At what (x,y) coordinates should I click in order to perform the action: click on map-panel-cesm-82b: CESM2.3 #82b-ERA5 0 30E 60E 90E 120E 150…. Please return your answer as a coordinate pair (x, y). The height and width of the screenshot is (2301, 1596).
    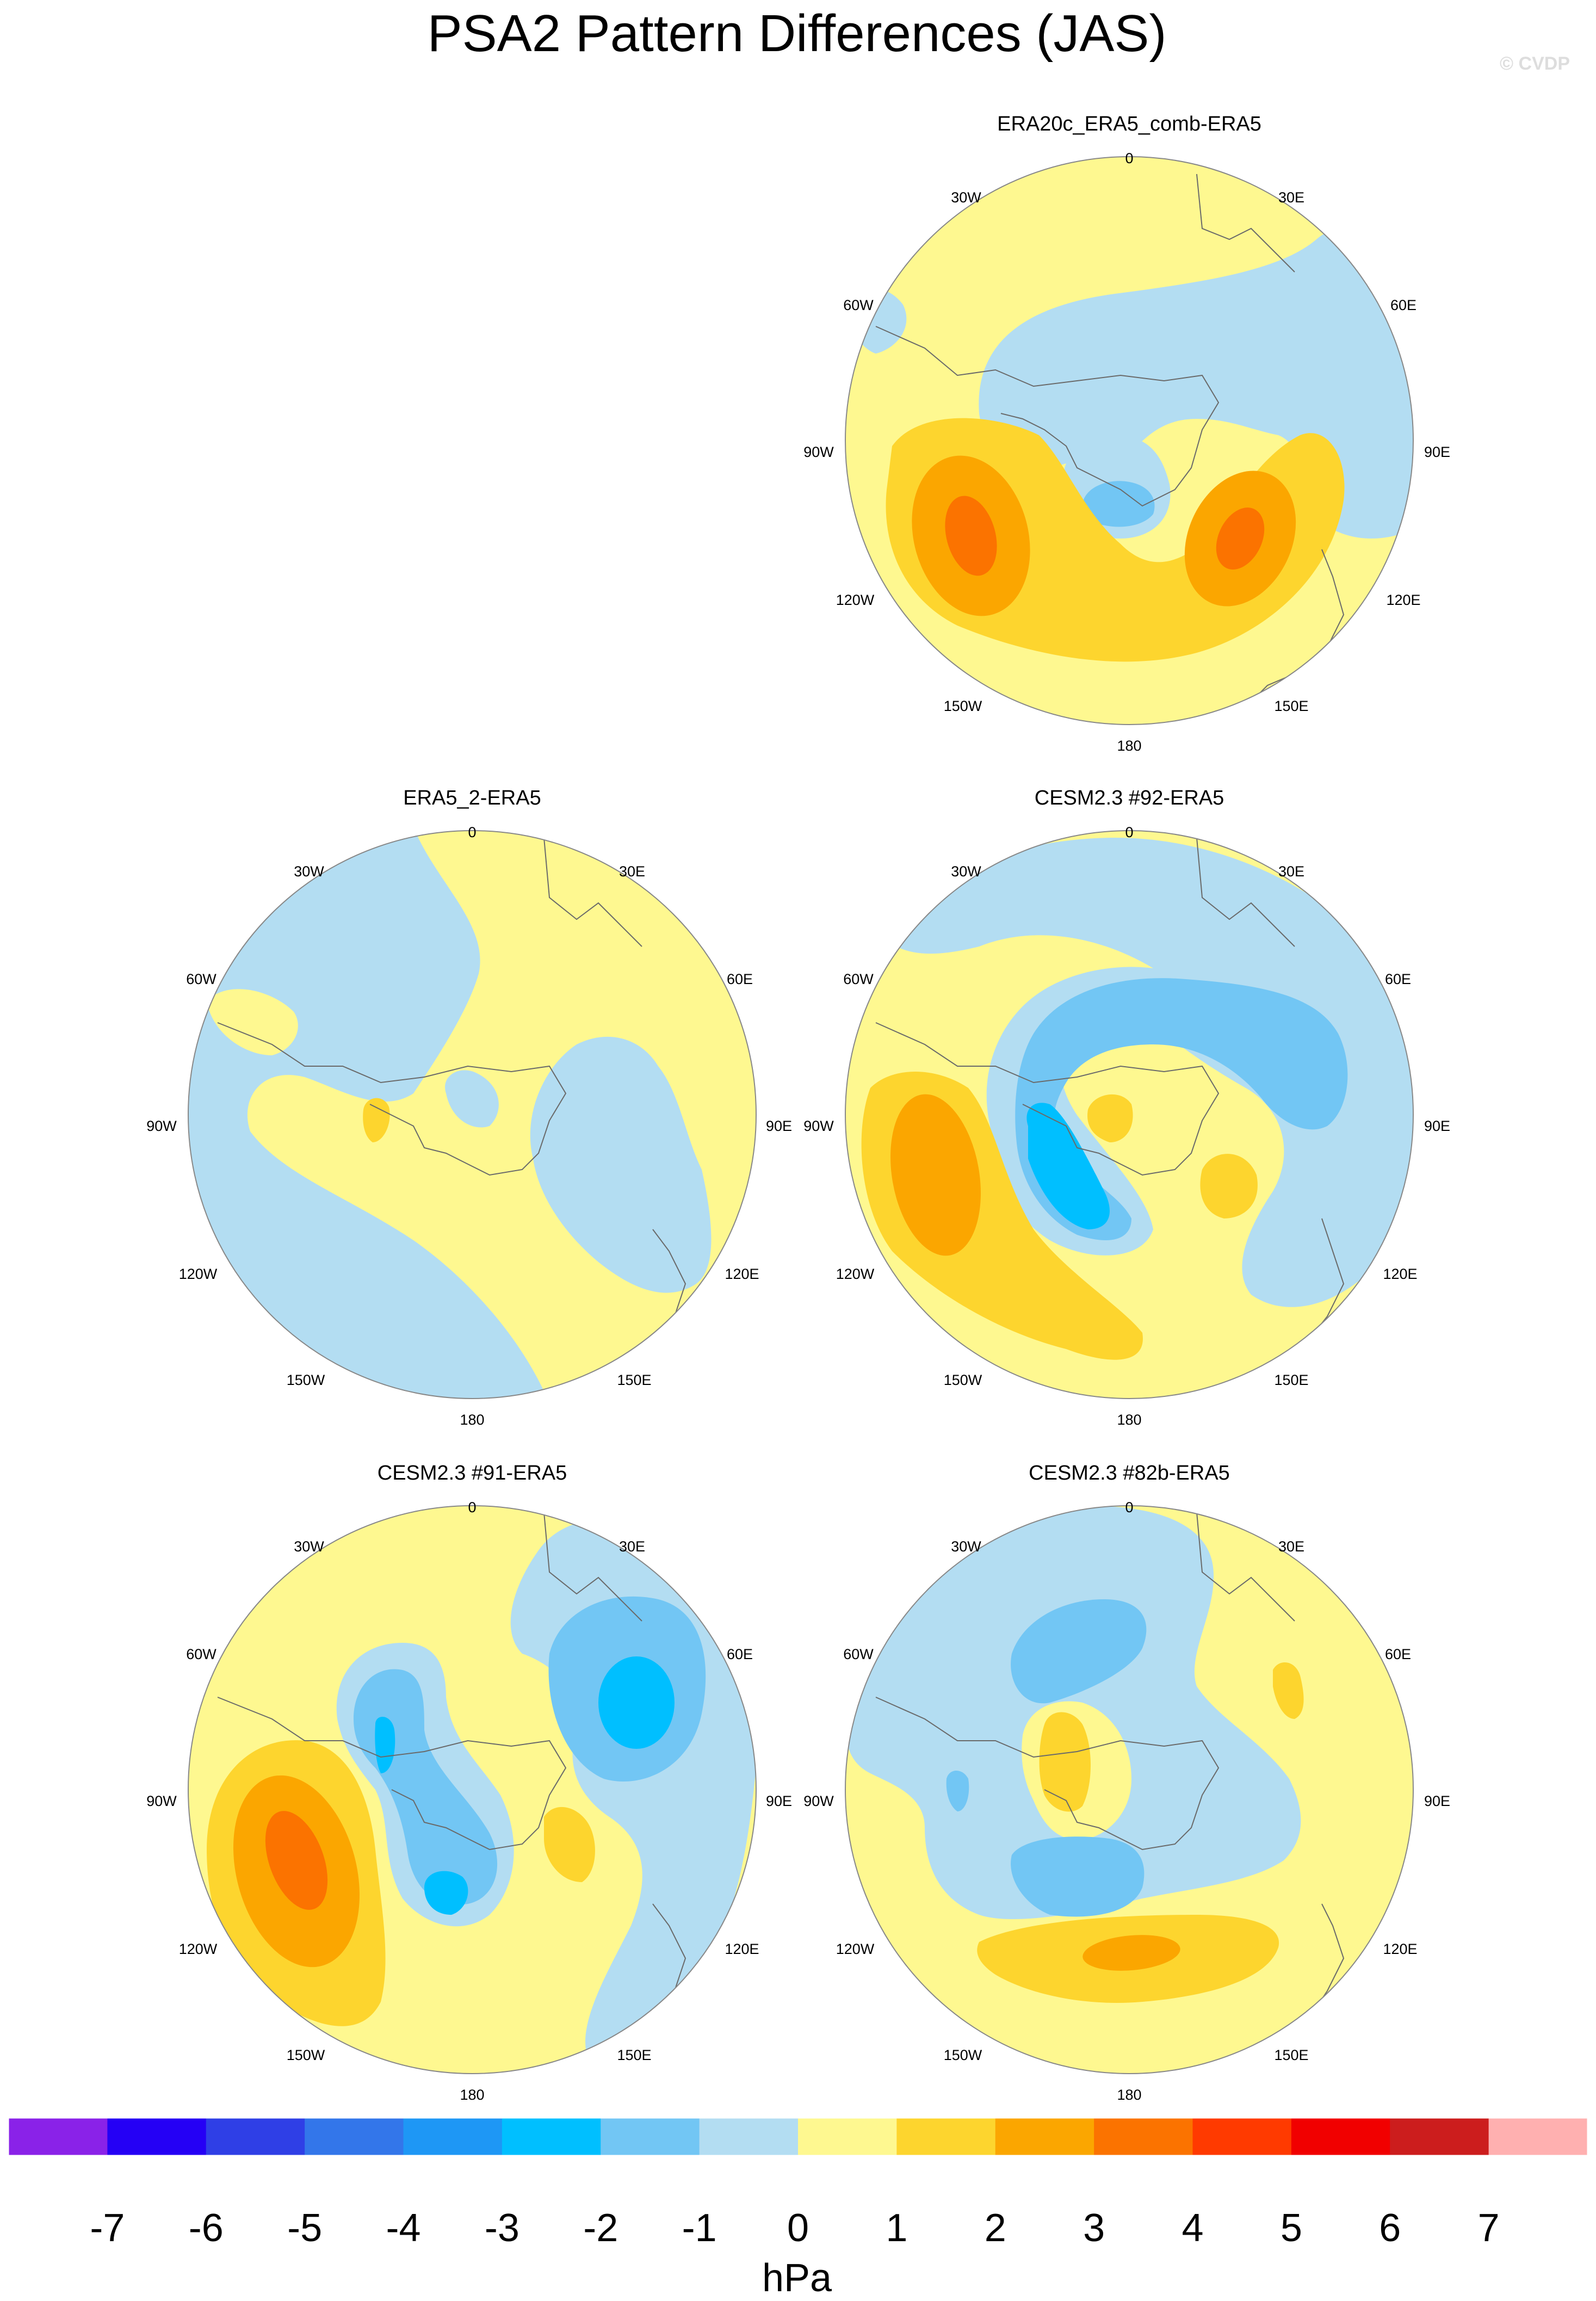
    Looking at the image, I should click on (1126, 1782).